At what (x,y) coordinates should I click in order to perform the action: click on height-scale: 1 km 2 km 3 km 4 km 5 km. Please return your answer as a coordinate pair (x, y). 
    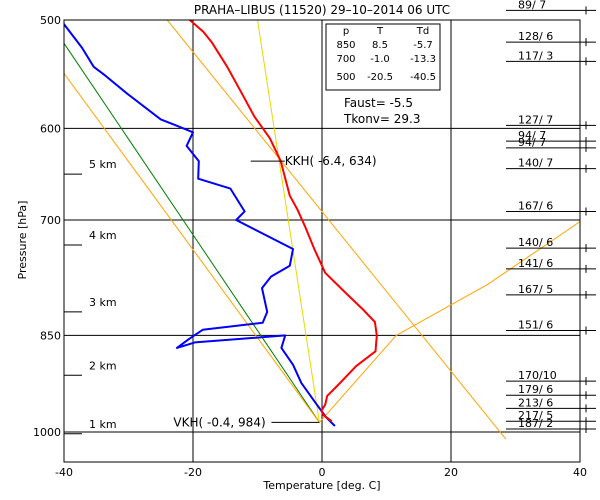
    Looking at the image, I should click on (90, 296).